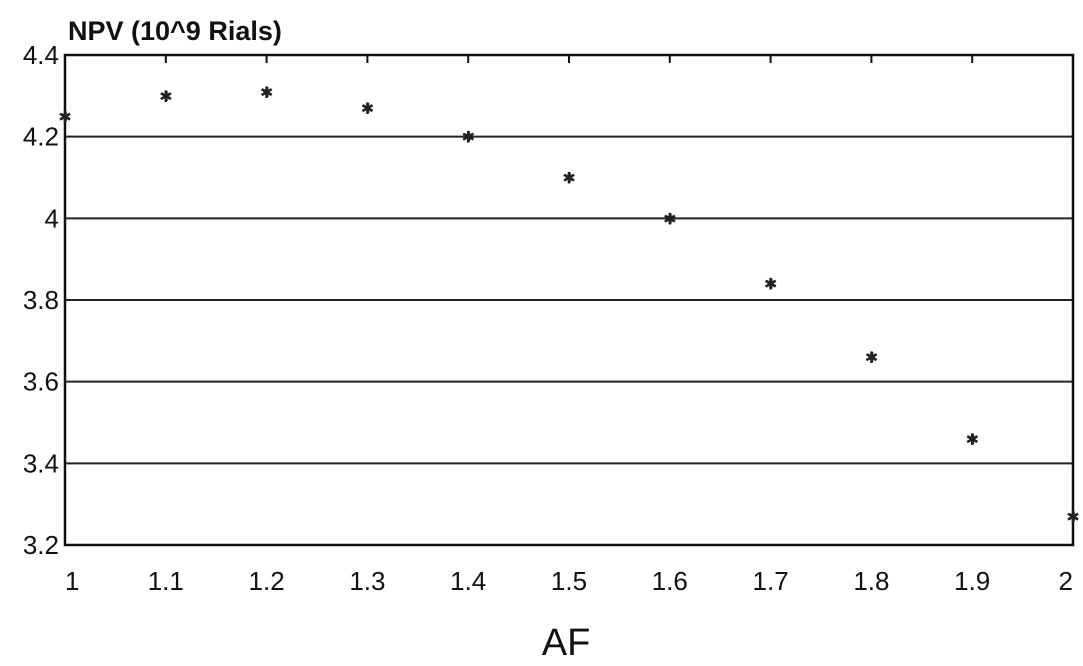 The image size is (1083, 666). I want to click on y-tick-label: 3.8, so click(41, 300).